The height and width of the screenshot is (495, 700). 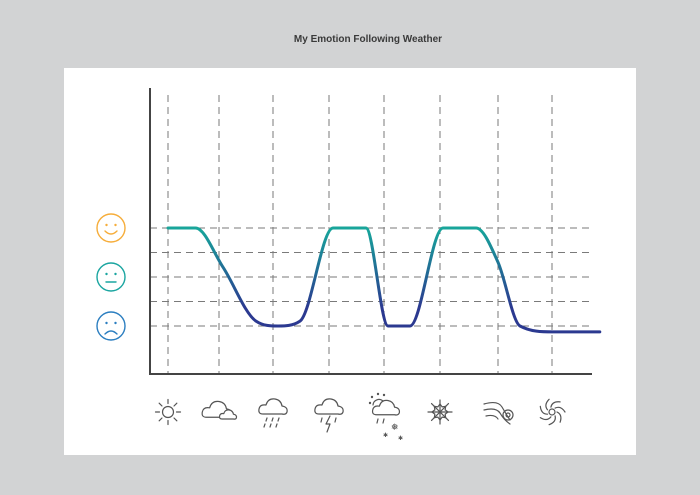 I want to click on sad-face-icon, so click(x=111, y=326).